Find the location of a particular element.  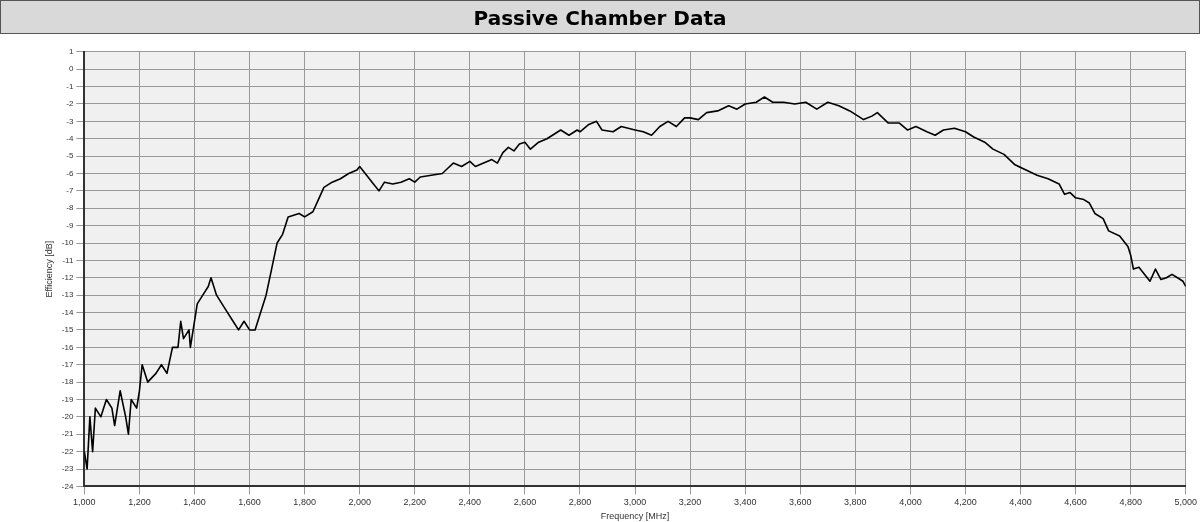

y-tick-label: -1 is located at coordinates (70, 86).